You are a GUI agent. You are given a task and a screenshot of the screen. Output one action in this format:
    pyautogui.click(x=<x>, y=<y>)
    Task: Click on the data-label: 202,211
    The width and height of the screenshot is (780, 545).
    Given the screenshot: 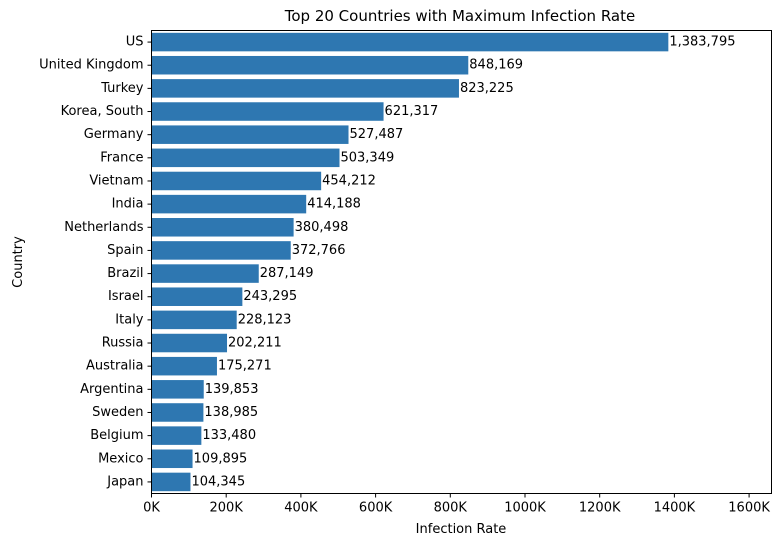 What is the action you would take?
    pyautogui.click(x=255, y=343)
    